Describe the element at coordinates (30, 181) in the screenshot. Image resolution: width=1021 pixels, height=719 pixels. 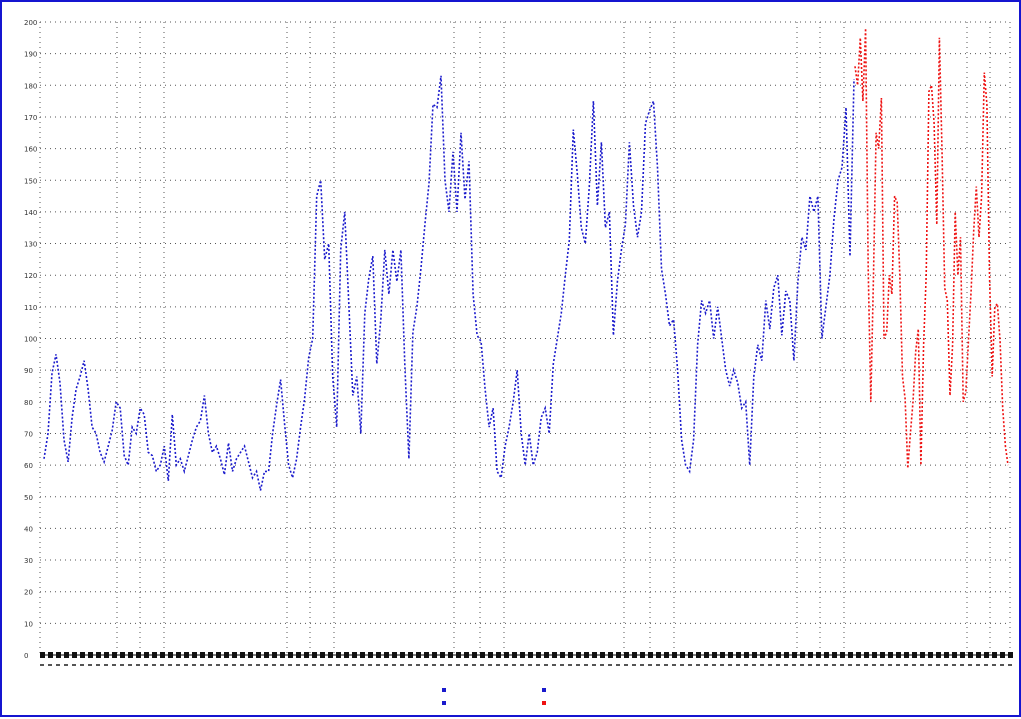
I see `y-tick-label: 150` at that location.